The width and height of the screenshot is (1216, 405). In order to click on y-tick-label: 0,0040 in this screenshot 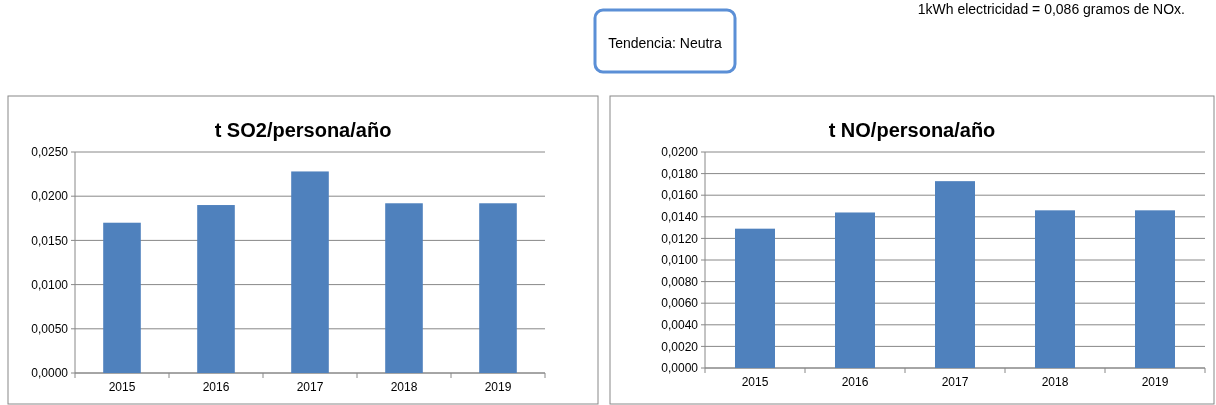, I will do `click(680, 325)`.